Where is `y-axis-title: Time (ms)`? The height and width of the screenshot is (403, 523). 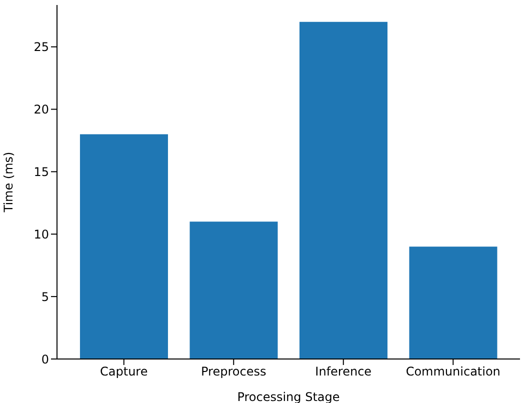
y-axis-title: Time (ms) is located at coordinates (8, 183).